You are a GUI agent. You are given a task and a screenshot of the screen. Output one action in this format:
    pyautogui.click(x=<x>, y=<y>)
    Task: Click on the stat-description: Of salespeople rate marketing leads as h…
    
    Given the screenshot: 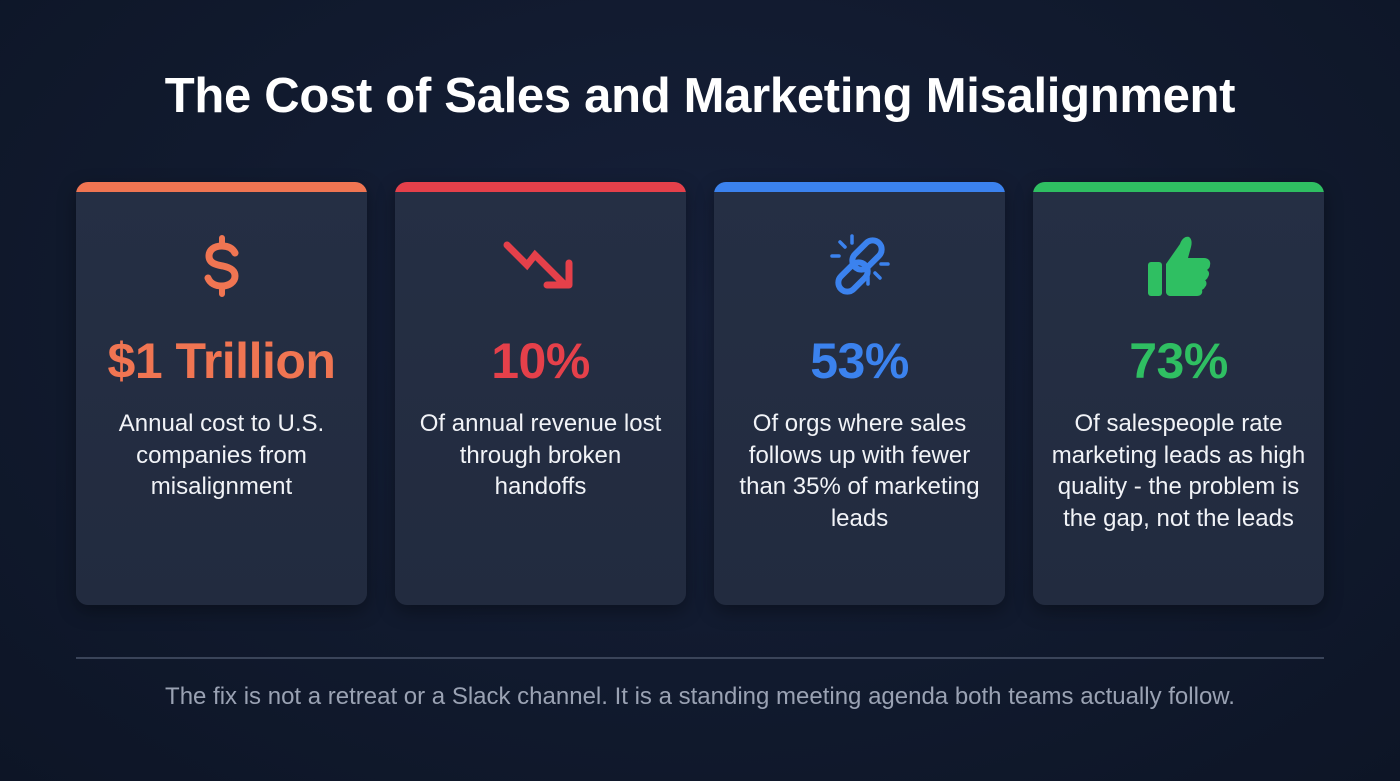 What is the action you would take?
    pyautogui.click(x=1178, y=471)
    